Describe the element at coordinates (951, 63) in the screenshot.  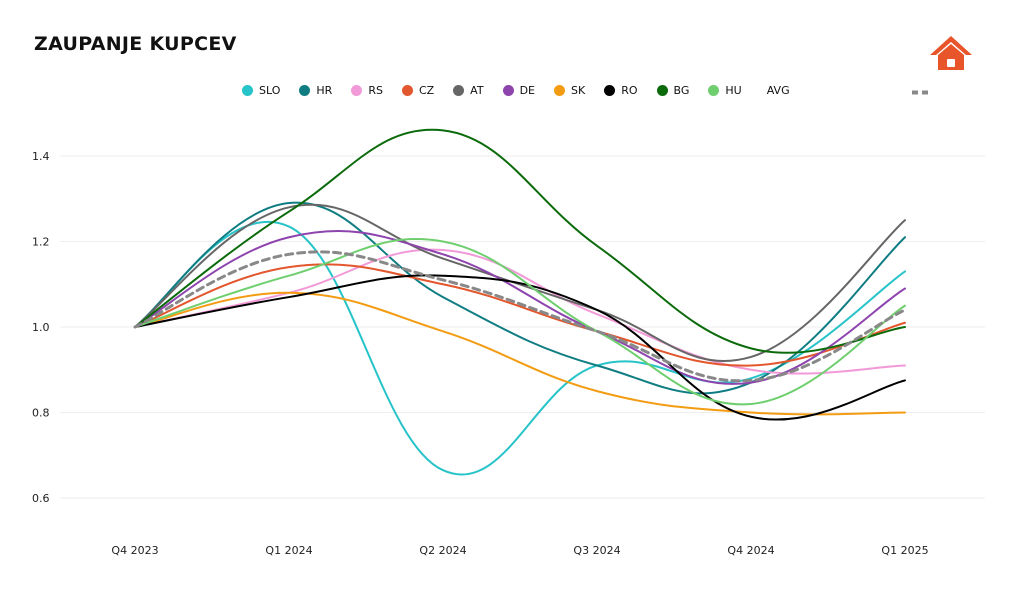
I see `house-door` at that location.